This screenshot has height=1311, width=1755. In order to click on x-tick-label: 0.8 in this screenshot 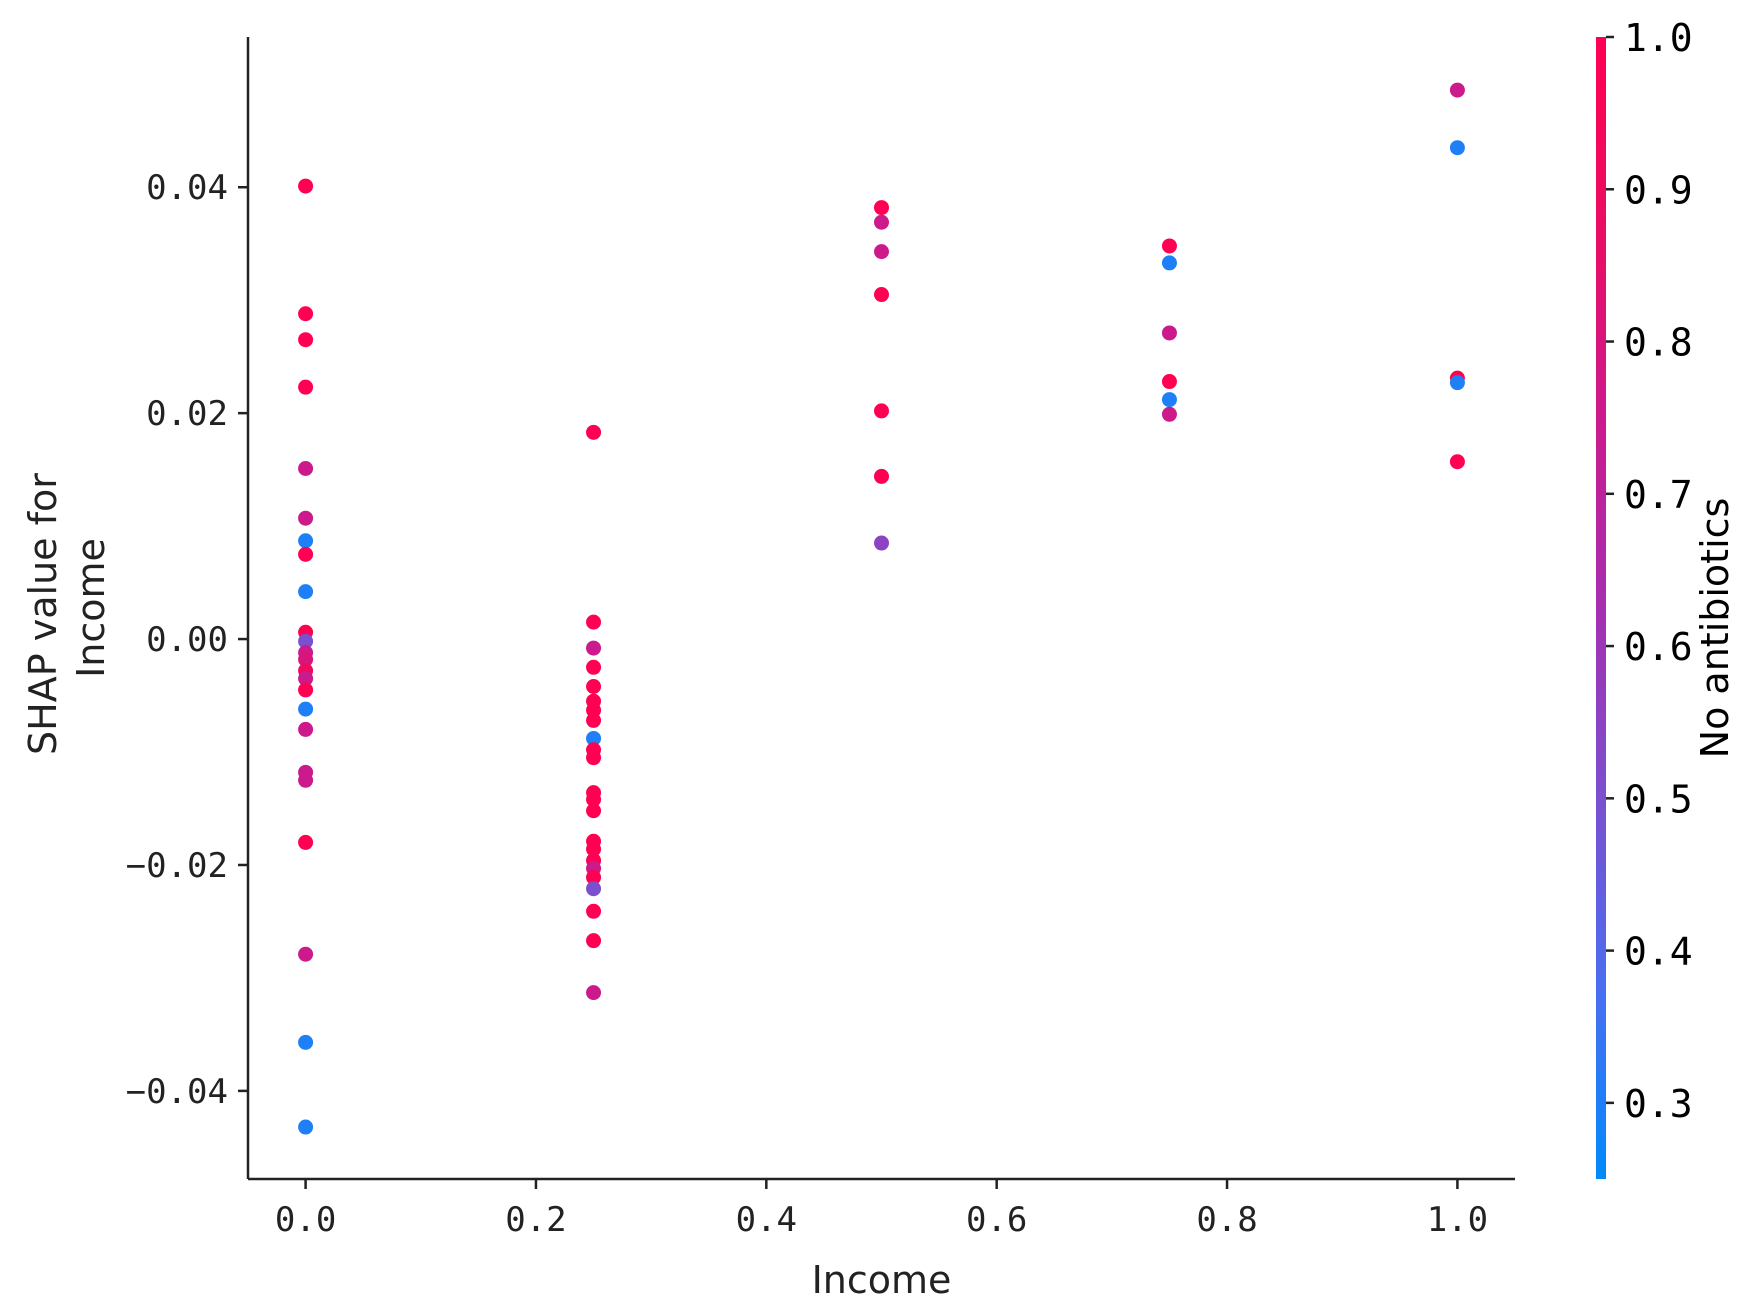, I will do `click(1226, 1220)`.